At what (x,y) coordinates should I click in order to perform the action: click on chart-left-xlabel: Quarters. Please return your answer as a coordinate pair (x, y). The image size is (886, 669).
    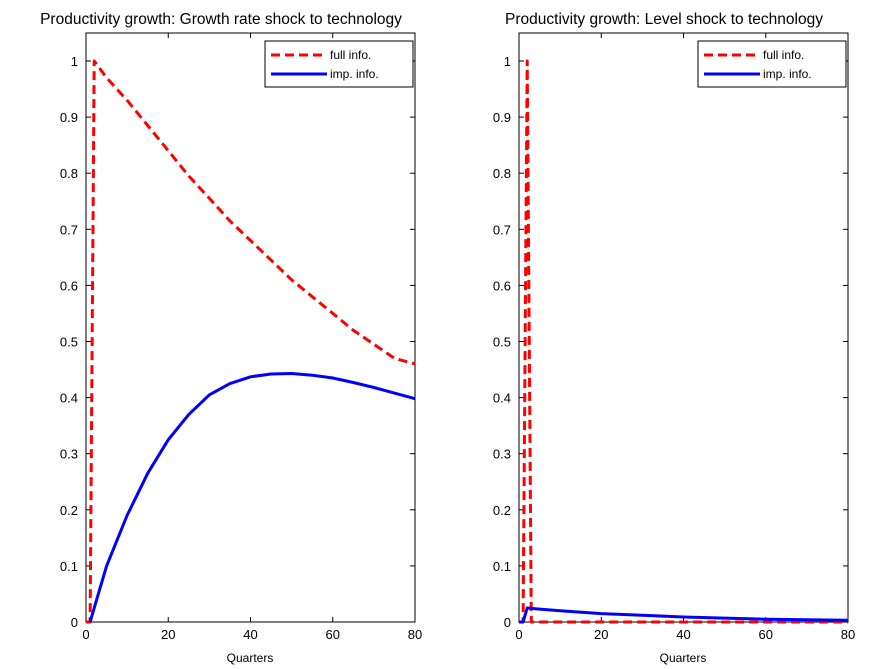
    Looking at the image, I should click on (250, 658).